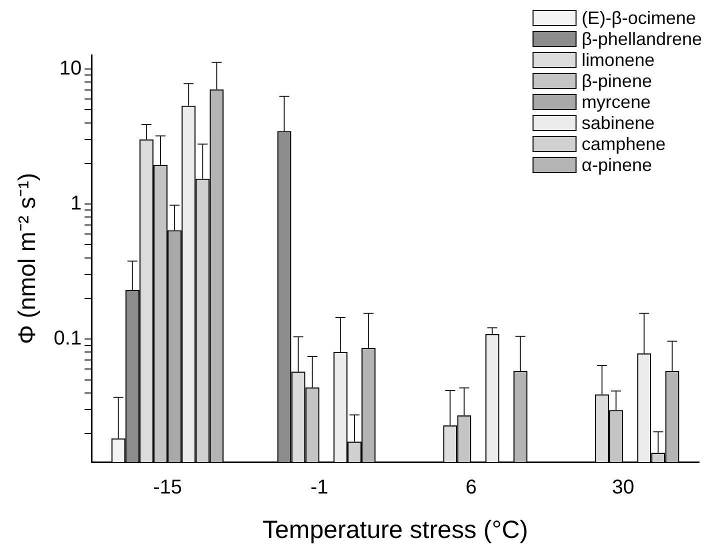  I want to click on y-tick-label: 10, so click(70, 69).